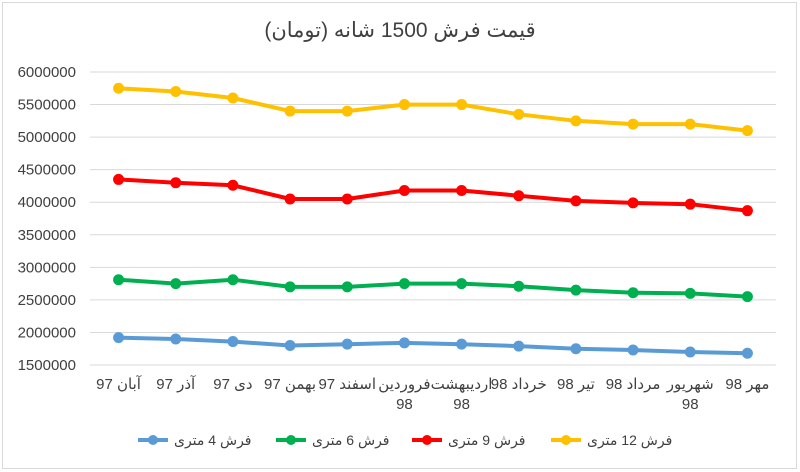 The image size is (800, 472). I want to click on y-tick-label: 4500000, so click(47, 170).